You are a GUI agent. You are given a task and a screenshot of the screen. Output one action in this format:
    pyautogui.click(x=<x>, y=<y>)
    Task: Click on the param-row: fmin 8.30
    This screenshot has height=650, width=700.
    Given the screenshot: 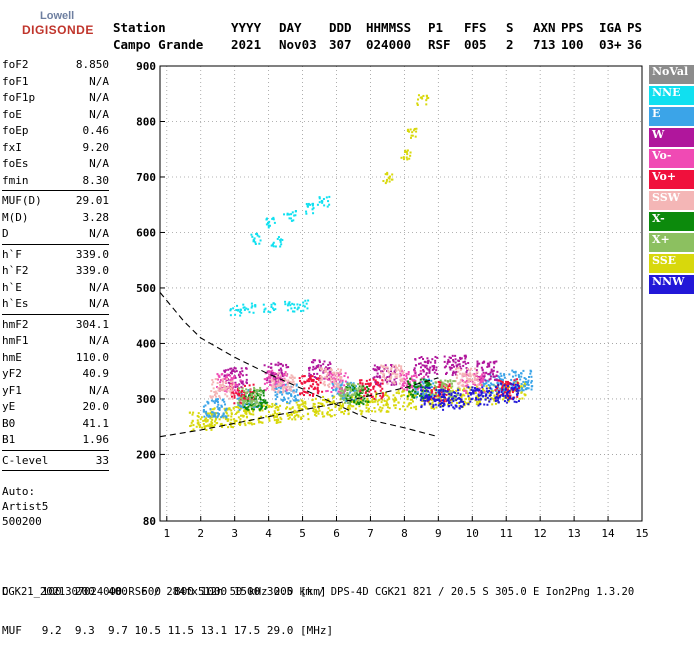 What is the action you would take?
    pyautogui.click(x=55, y=181)
    